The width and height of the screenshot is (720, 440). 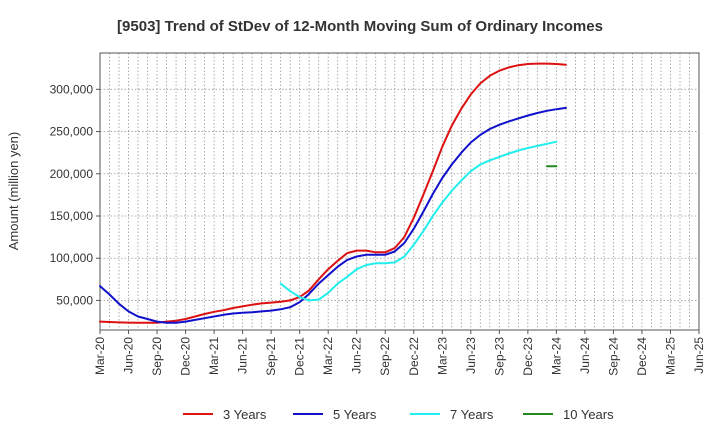 What do you see at coordinates (357, 355) in the screenshot?
I see `x-tick-label: Jun-22` at bounding box center [357, 355].